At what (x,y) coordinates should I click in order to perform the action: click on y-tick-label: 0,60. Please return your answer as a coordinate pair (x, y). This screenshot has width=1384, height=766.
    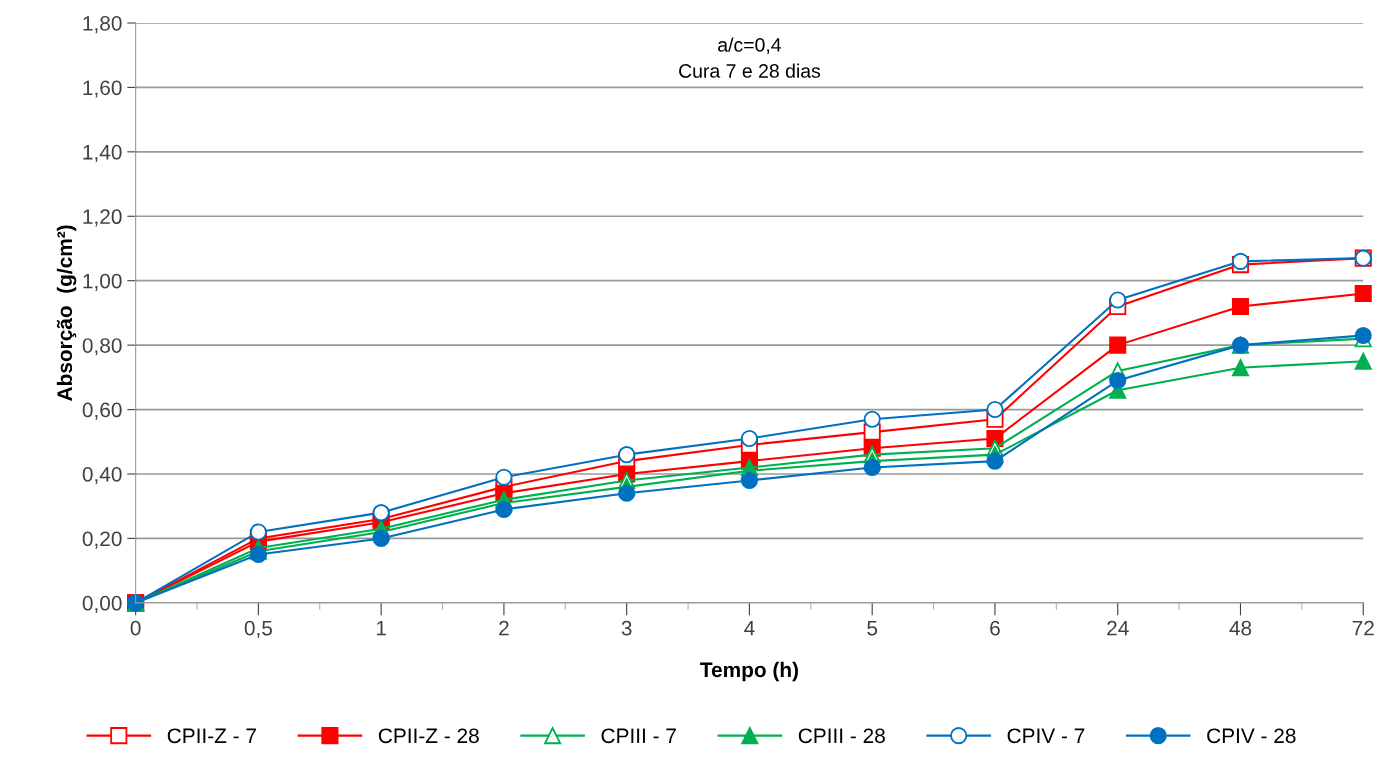
    Looking at the image, I should click on (102, 411).